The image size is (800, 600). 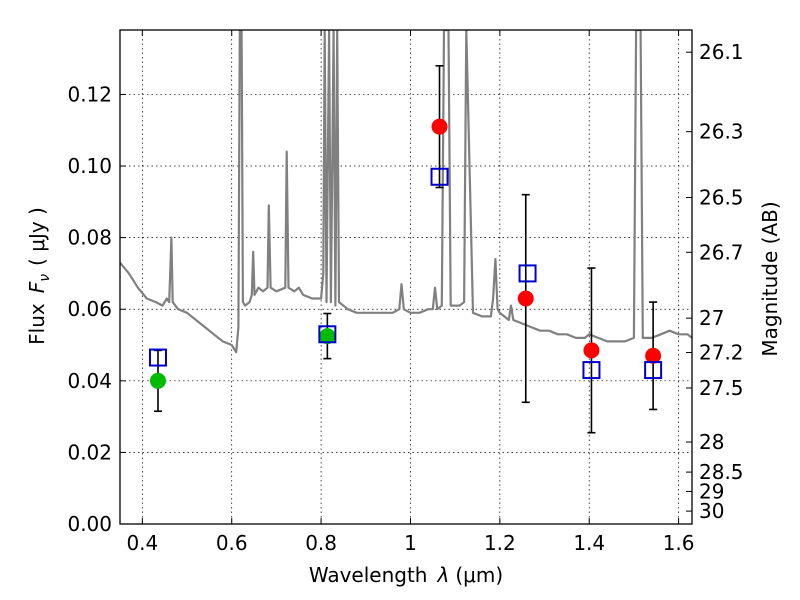 I want to click on y2-axis-label: Magnitude (AB), so click(x=770, y=278).